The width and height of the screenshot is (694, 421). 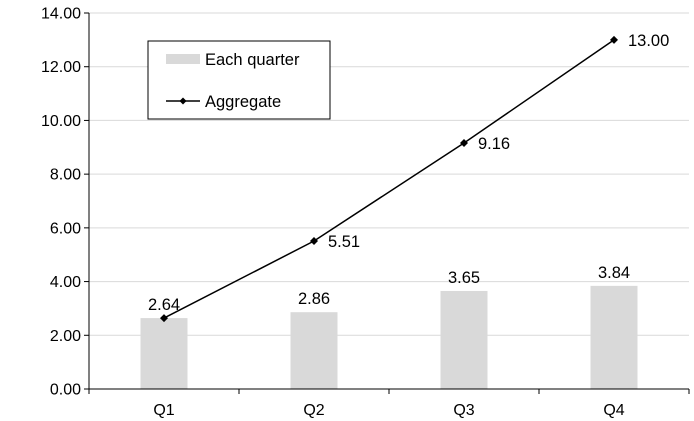 I want to click on line-data-label: 9.16, so click(x=494, y=144).